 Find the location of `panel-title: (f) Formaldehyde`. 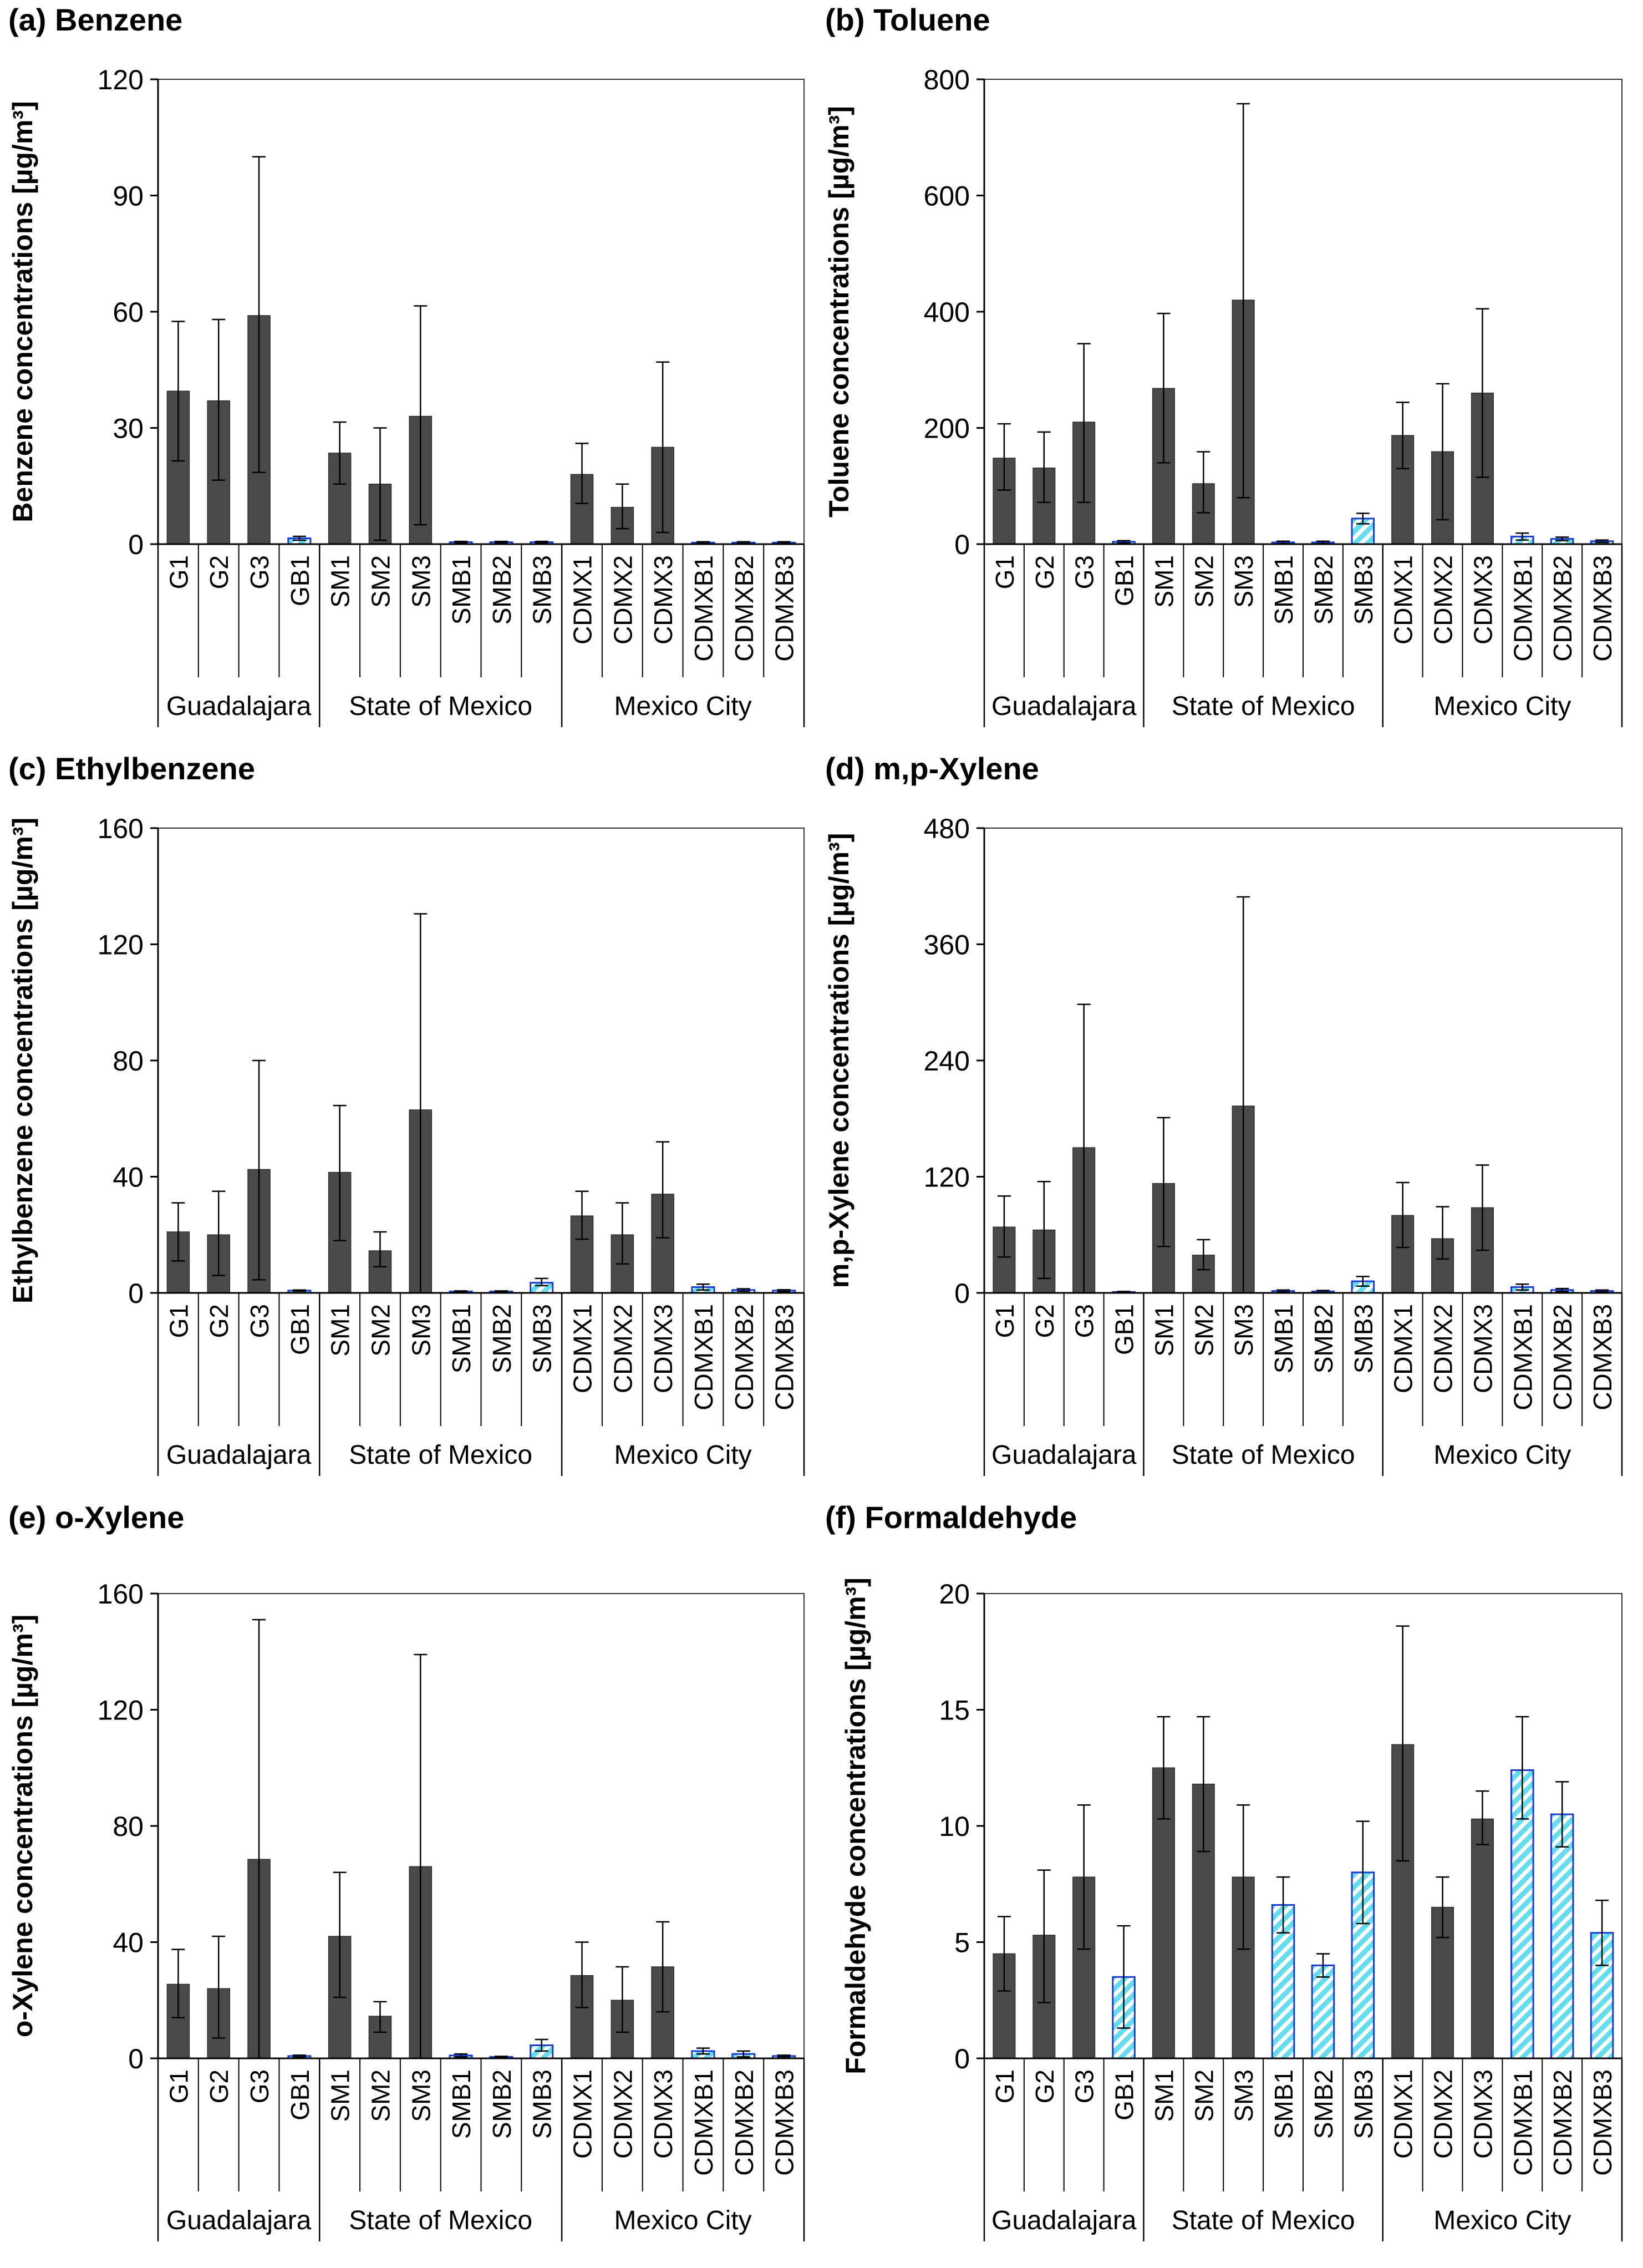

panel-title: (f) Formaldehyde is located at coordinates (951, 1518).